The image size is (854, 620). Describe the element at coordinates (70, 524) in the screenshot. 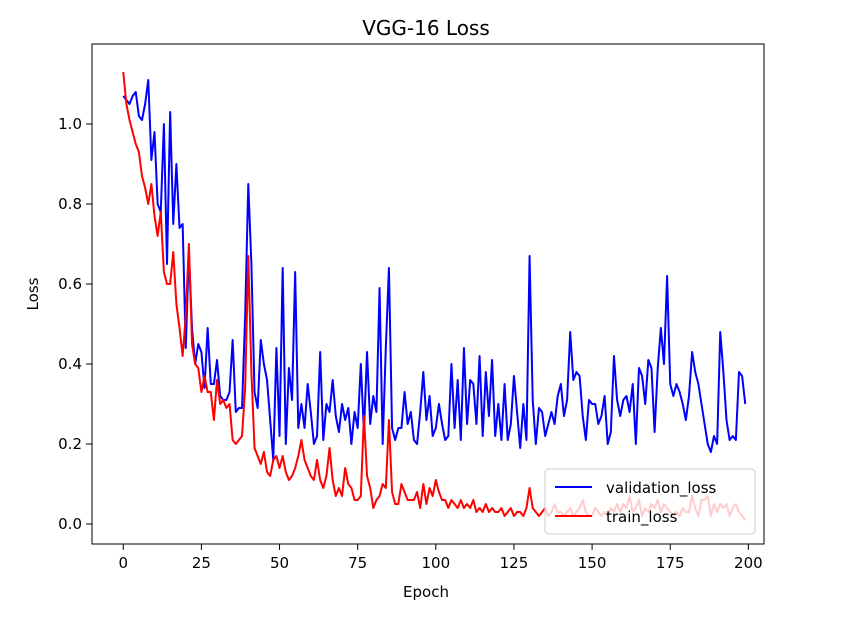

I see `y-tick-label: 0.0` at that location.